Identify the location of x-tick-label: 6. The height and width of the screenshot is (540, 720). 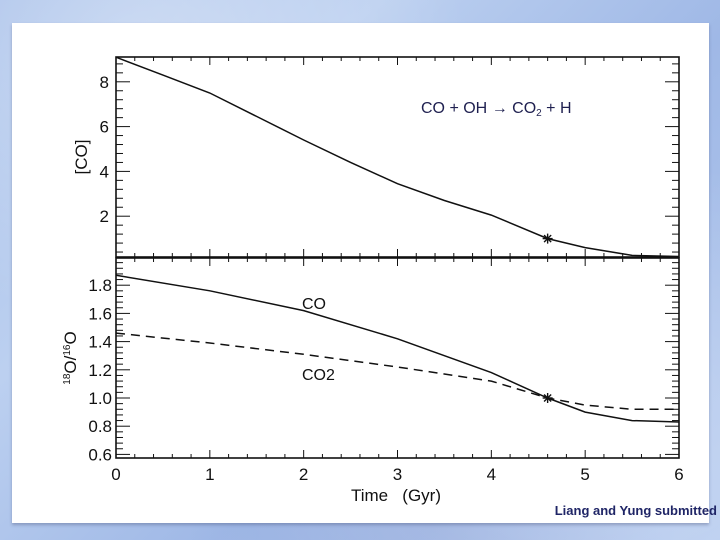
(678, 474).